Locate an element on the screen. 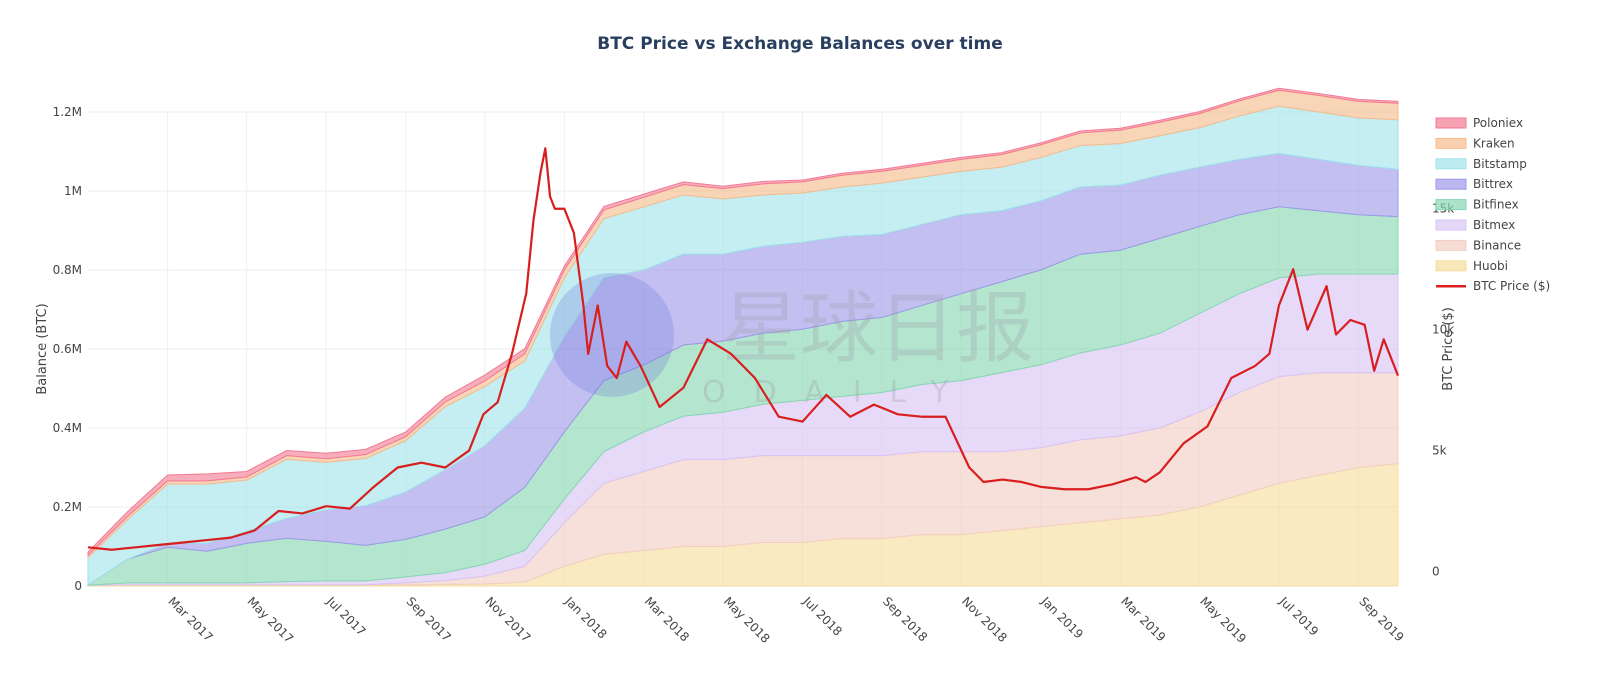 The image size is (1600, 686). legend-item-bitstamp: Bitstamp is located at coordinates (1481, 164).